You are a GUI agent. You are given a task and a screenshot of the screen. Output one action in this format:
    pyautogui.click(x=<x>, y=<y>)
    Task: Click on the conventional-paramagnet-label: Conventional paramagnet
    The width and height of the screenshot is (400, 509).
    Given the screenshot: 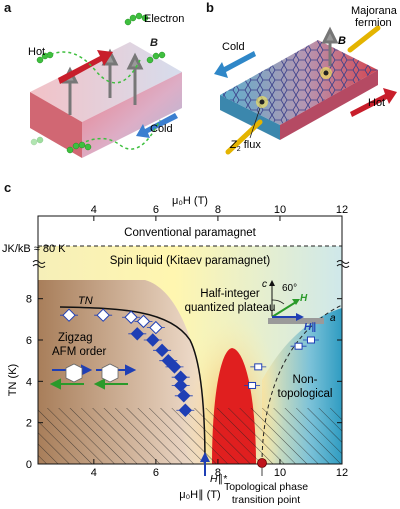 What is the action you would take?
    pyautogui.click(x=190, y=233)
    